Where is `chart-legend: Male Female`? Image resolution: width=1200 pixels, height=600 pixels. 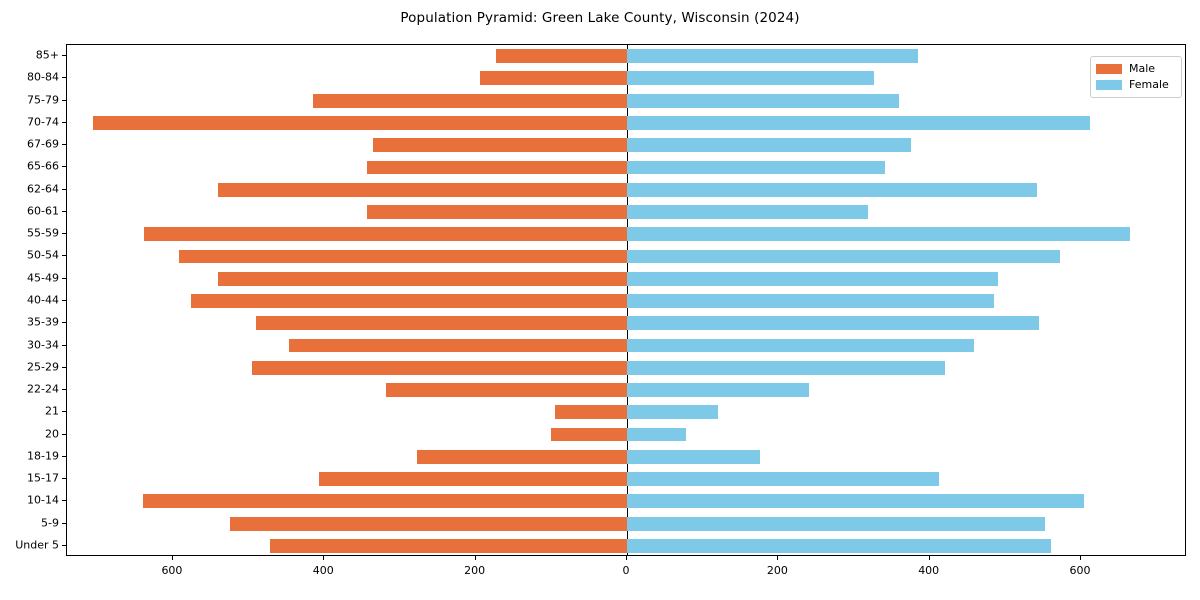
chart-legend: Male Female is located at coordinates (1136, 77).